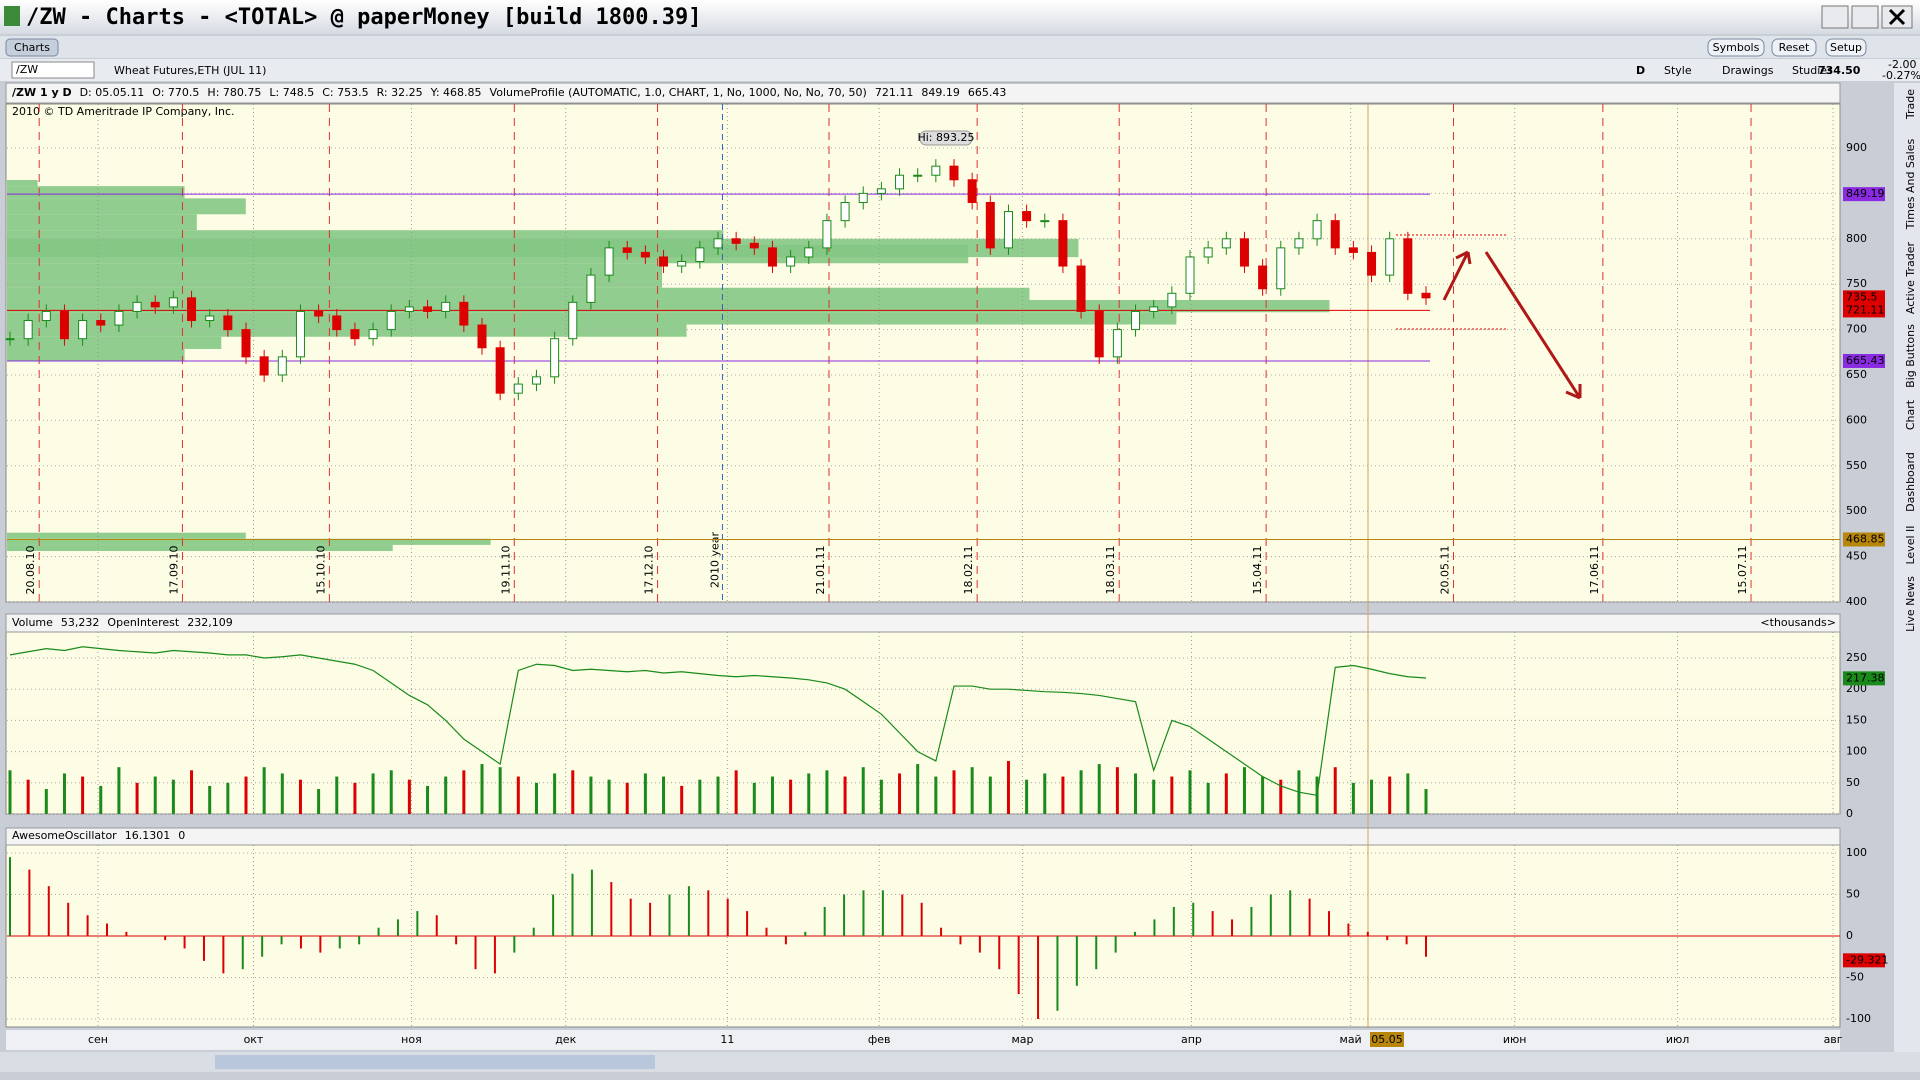 The height and width of the screenshot is (1080, 1920). Describe the element at coordinates (53, 70) in the screenshot. I see `symbol-input` at that location.